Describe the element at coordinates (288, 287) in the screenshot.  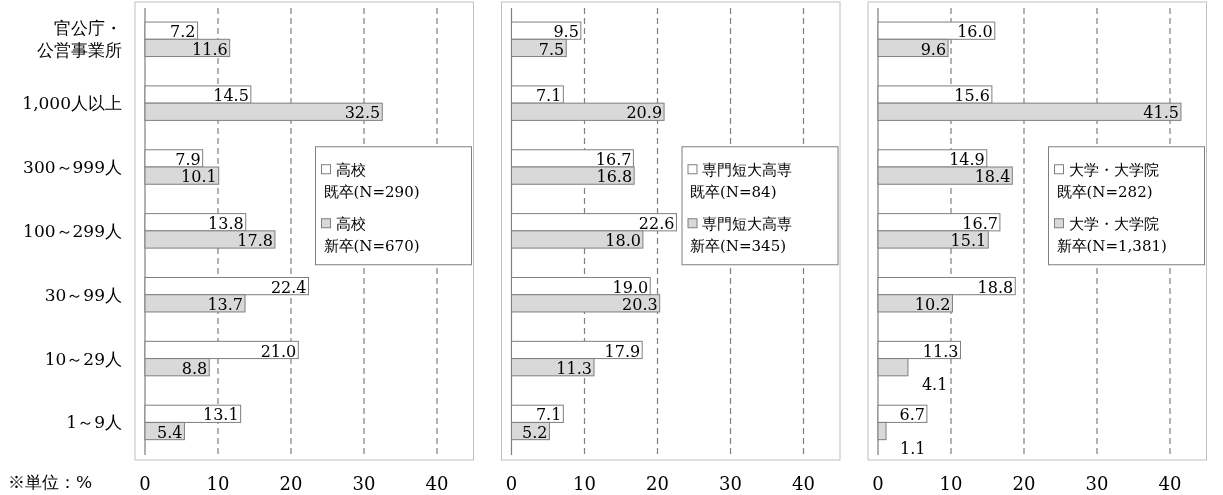
I see `data-label: 22.4` at that location.